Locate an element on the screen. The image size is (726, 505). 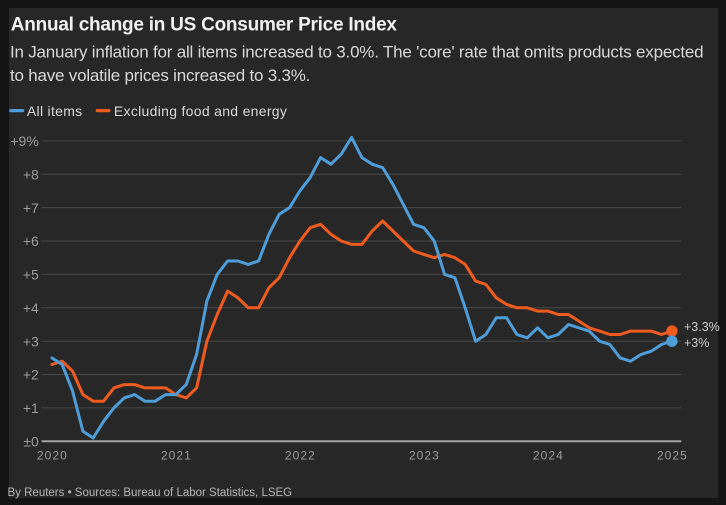
svg-text: +1 is located at coordinates (31, 408).